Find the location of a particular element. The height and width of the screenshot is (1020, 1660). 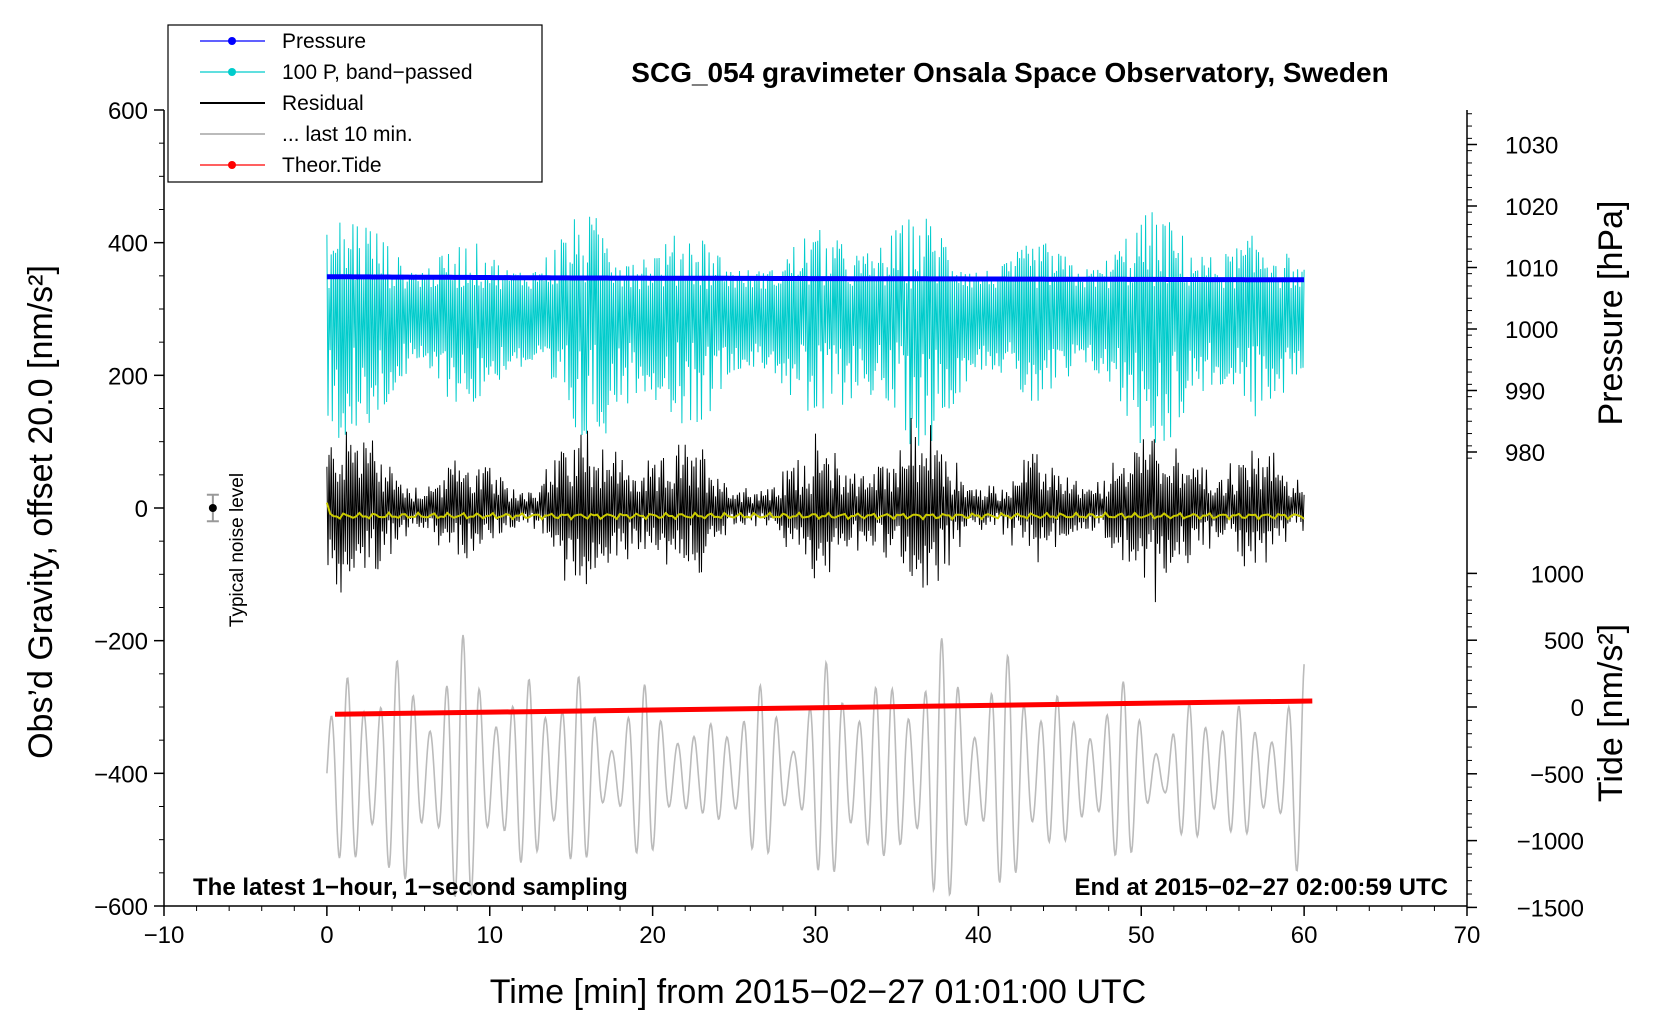

noise-level-marker is located at coordinates (212, 508).